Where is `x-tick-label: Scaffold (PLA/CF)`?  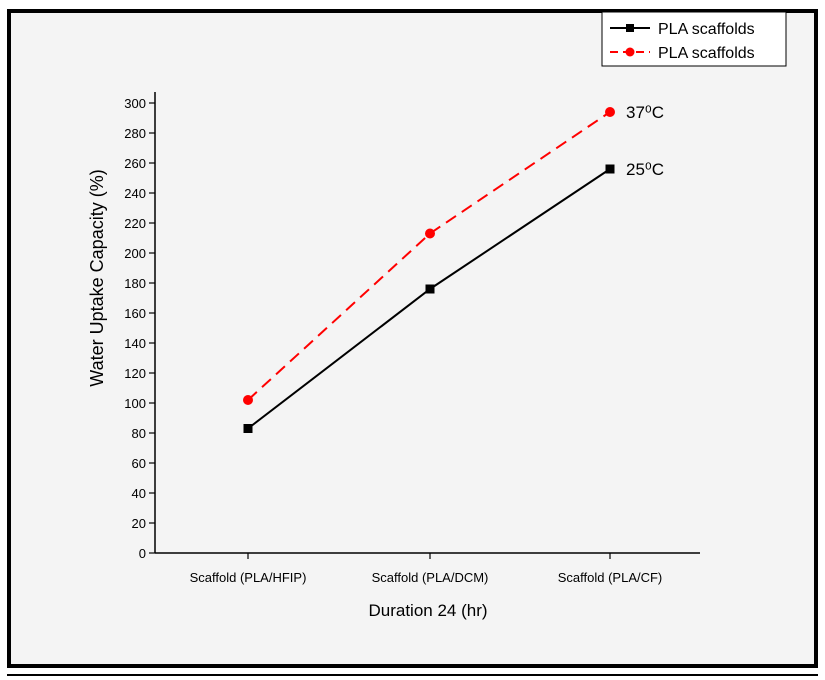 x-tick-label: Scaffold (PLA/CF) is located at coordinates (610, 577).